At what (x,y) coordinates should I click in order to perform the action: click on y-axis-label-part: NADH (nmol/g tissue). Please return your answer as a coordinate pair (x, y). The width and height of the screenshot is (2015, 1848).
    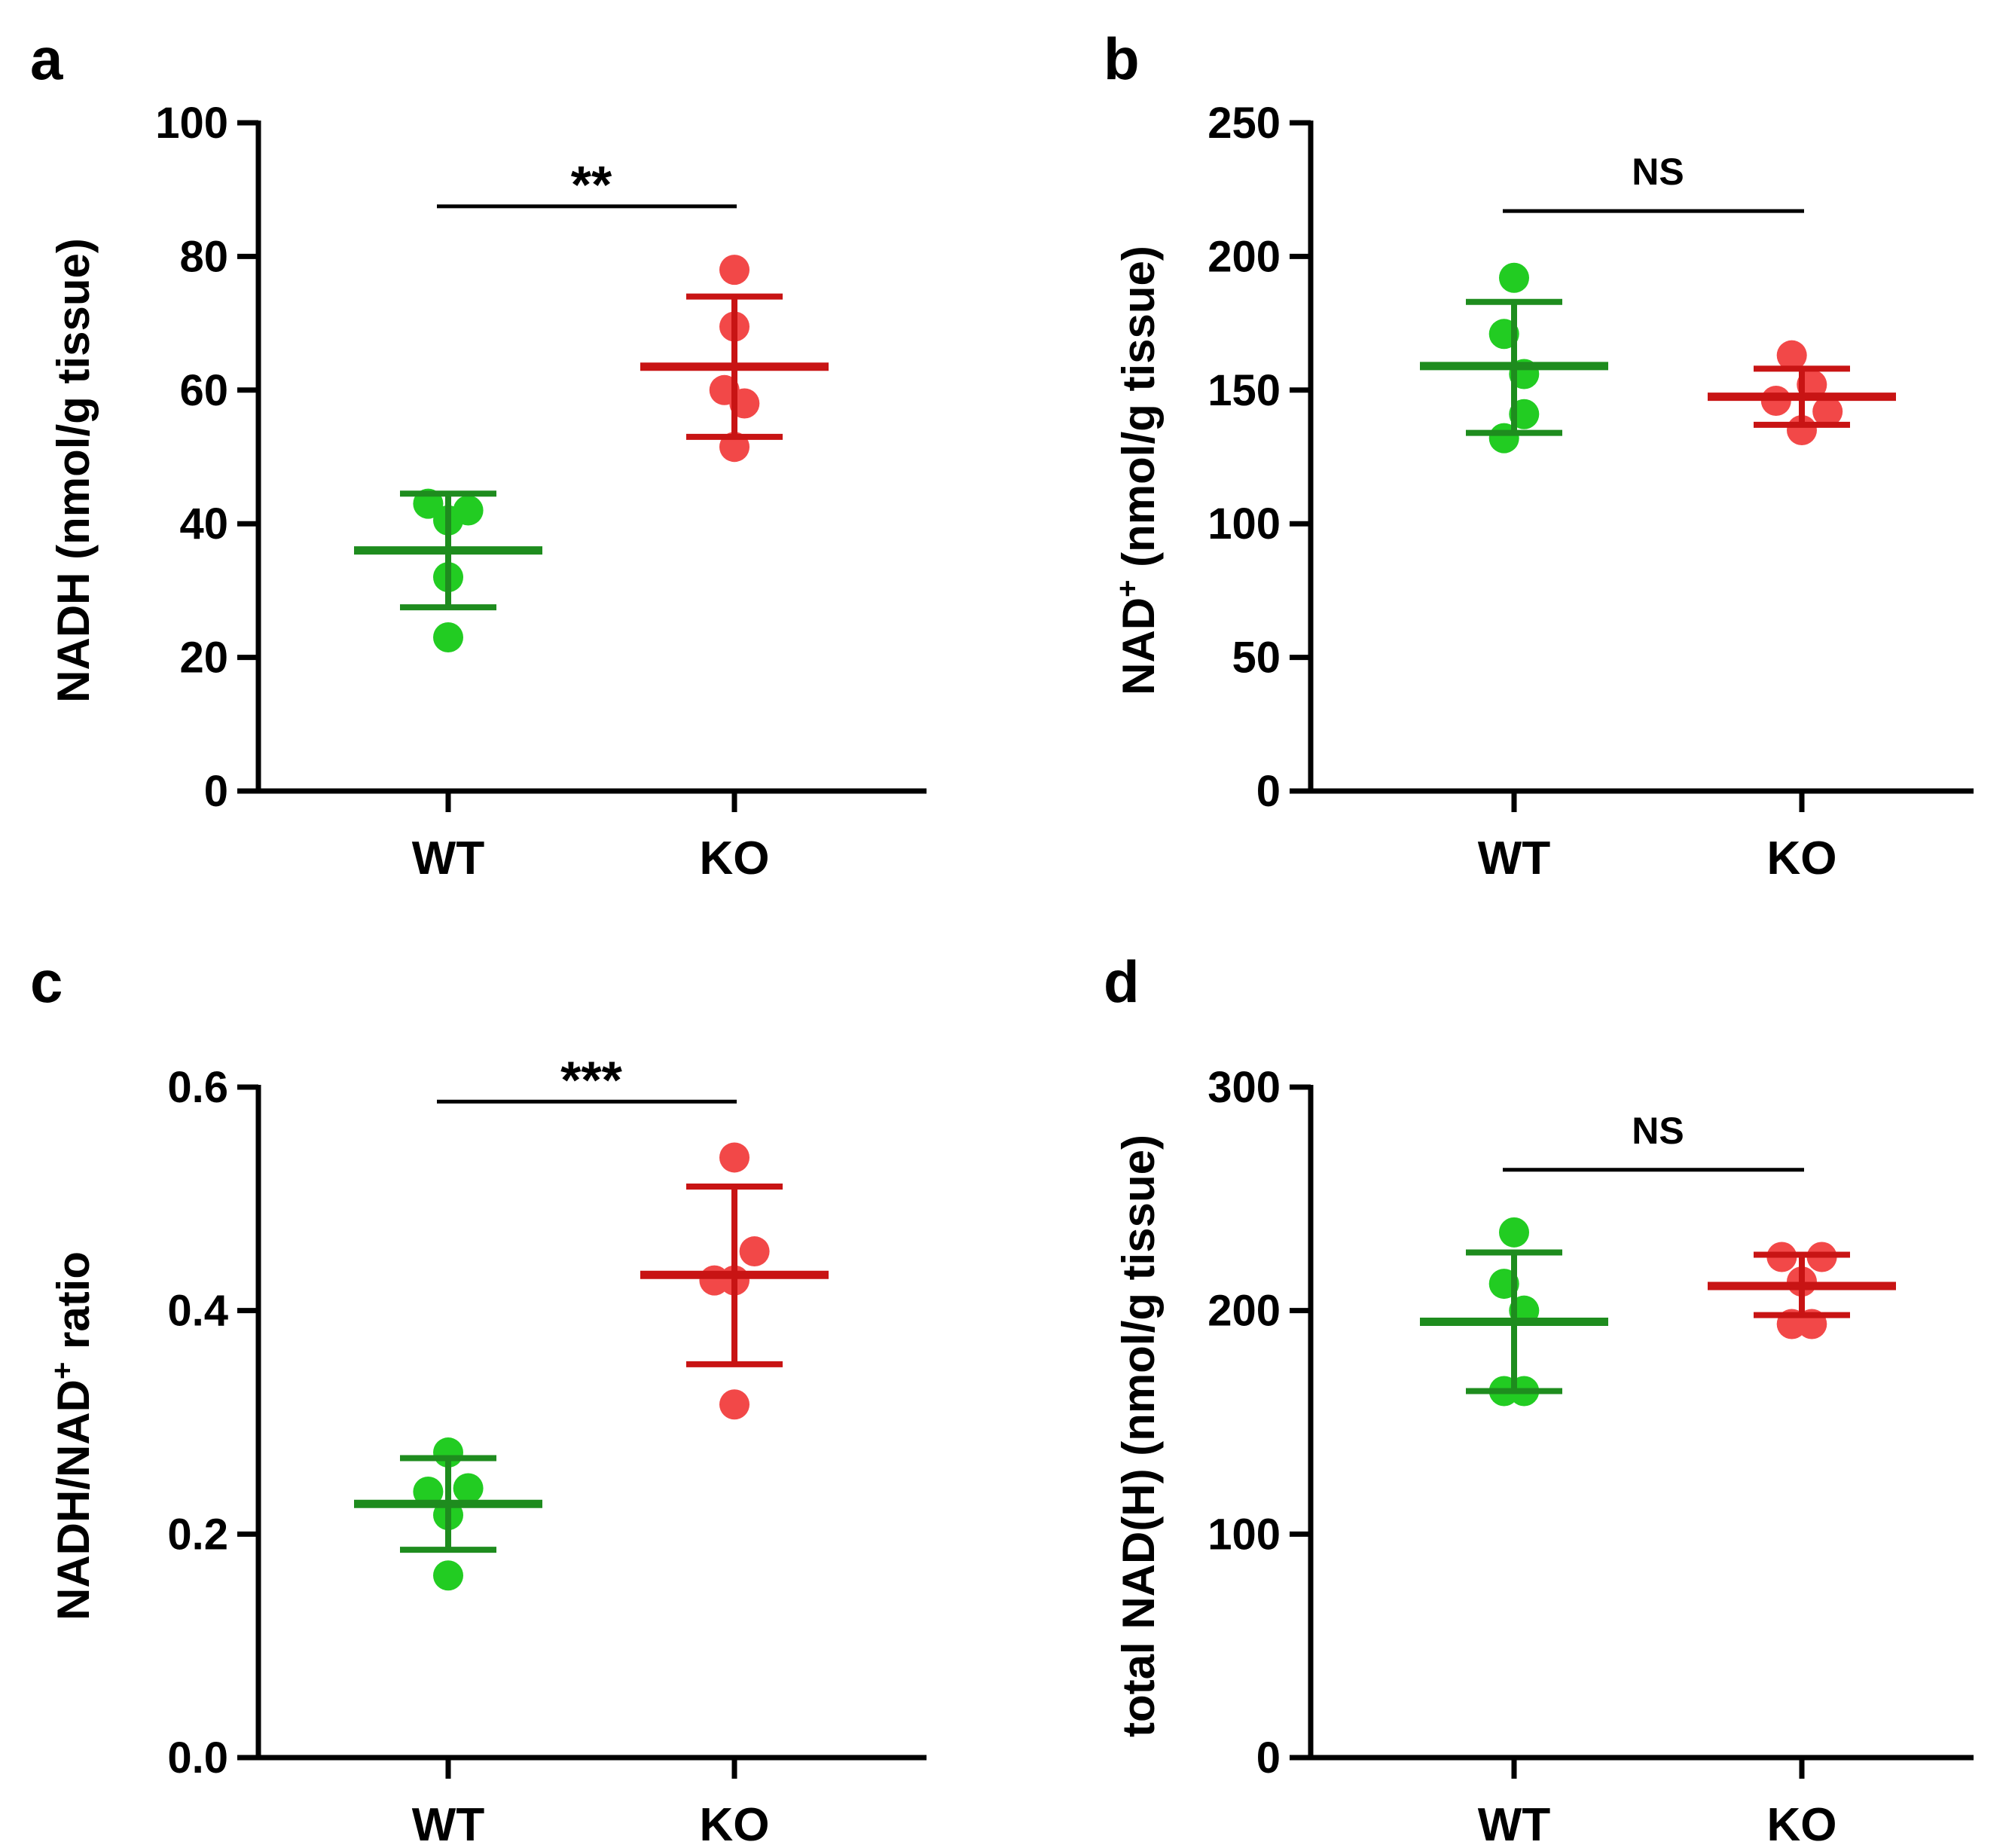
    Looking at the image, I should click on (73, 470).